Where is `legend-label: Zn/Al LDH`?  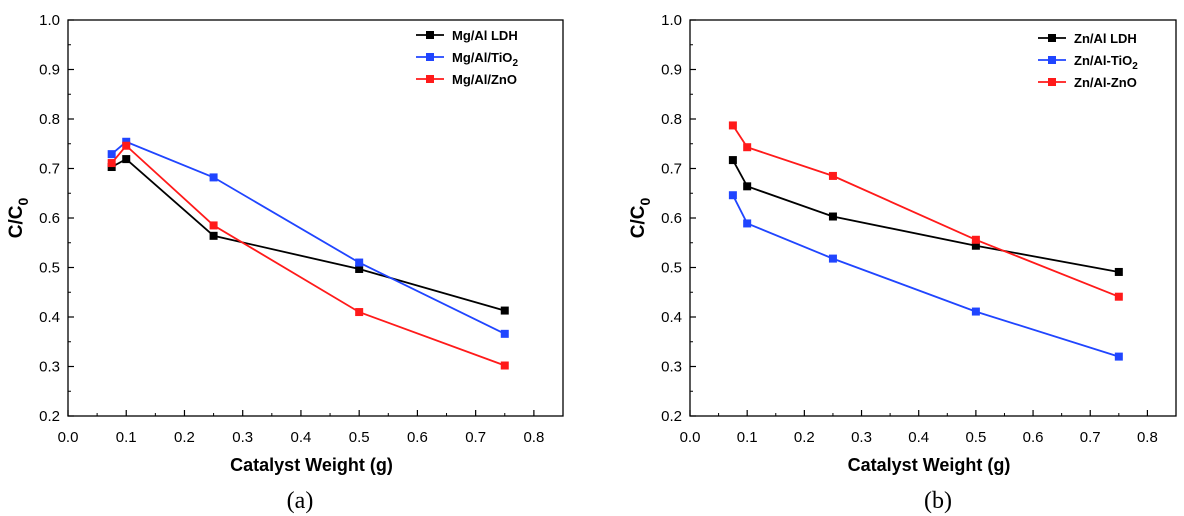 legend-label: Zn/Al LDH is located at coordinates (1105, 38).